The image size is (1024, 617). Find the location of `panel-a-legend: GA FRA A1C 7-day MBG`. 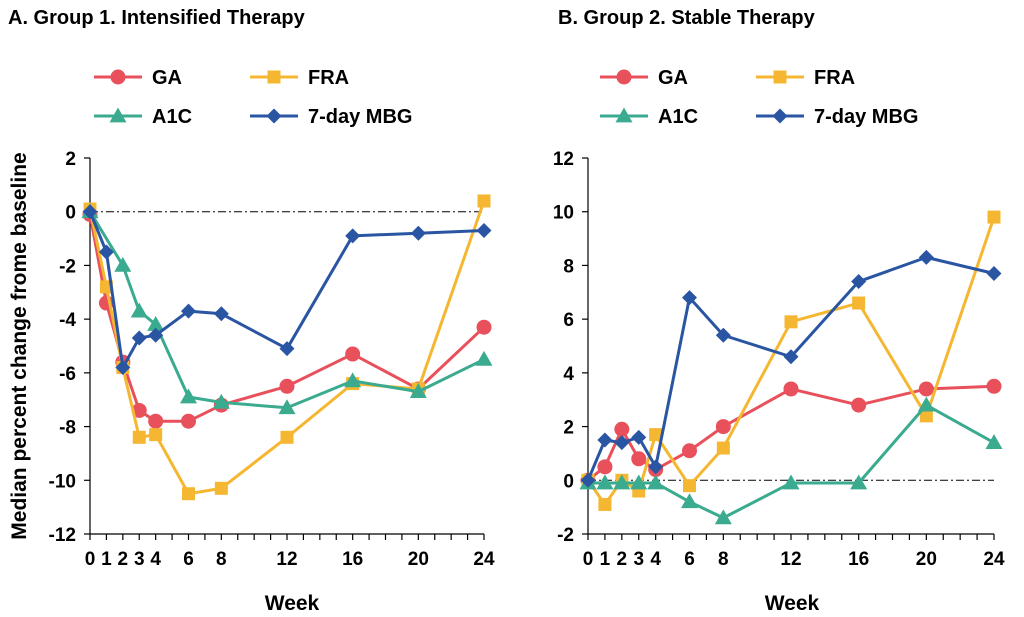

panel-a-legend: GA FRA A1C 7-day MBG is located at coordinates (253, 97).